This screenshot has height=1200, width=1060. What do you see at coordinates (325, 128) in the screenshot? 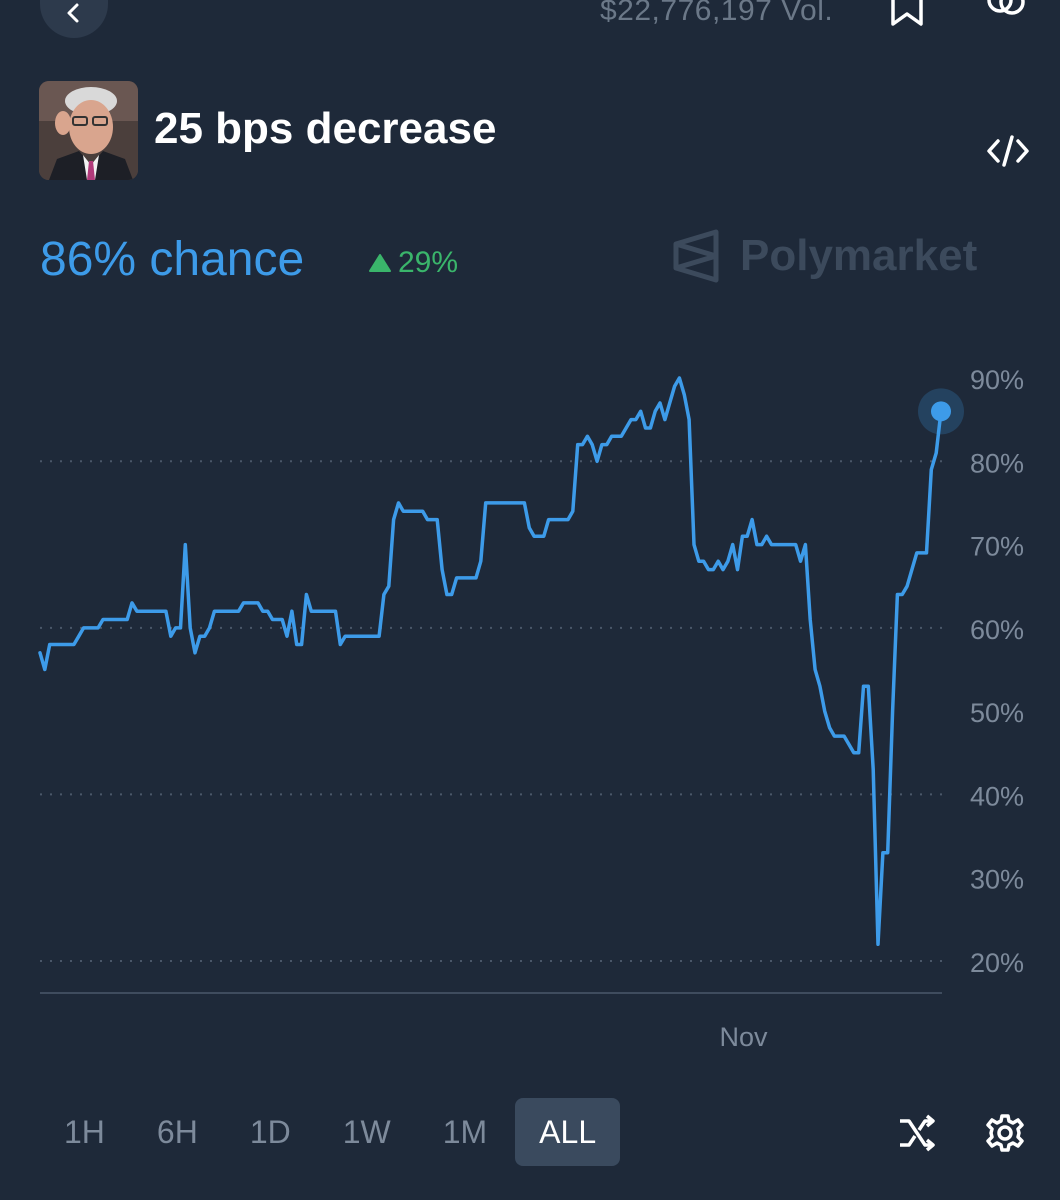
I see `market-title: 25 bps decrease` at bounding box center [325, 128].